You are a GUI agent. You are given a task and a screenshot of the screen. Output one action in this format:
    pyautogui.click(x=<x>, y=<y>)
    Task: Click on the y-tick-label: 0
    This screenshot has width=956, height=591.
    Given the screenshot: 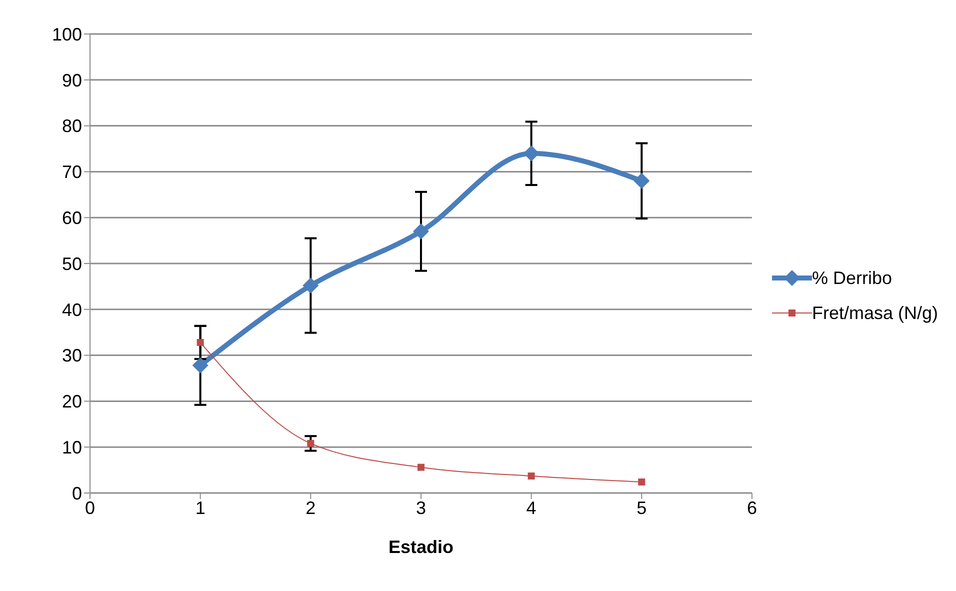 What is the action you would take?
    pyautogui.click(x=77, y=493)
    